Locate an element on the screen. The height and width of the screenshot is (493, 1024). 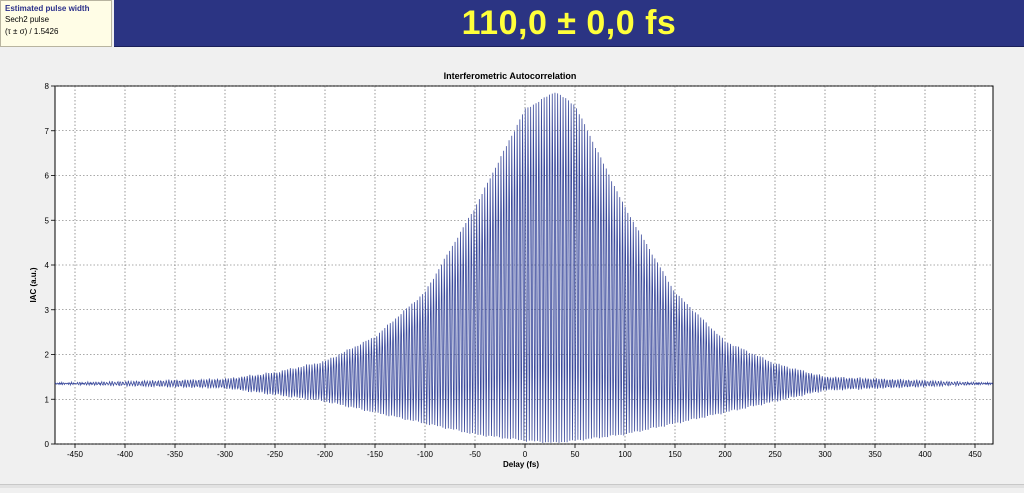
x-tick-label: 250 is located at coordinates (775, 454).